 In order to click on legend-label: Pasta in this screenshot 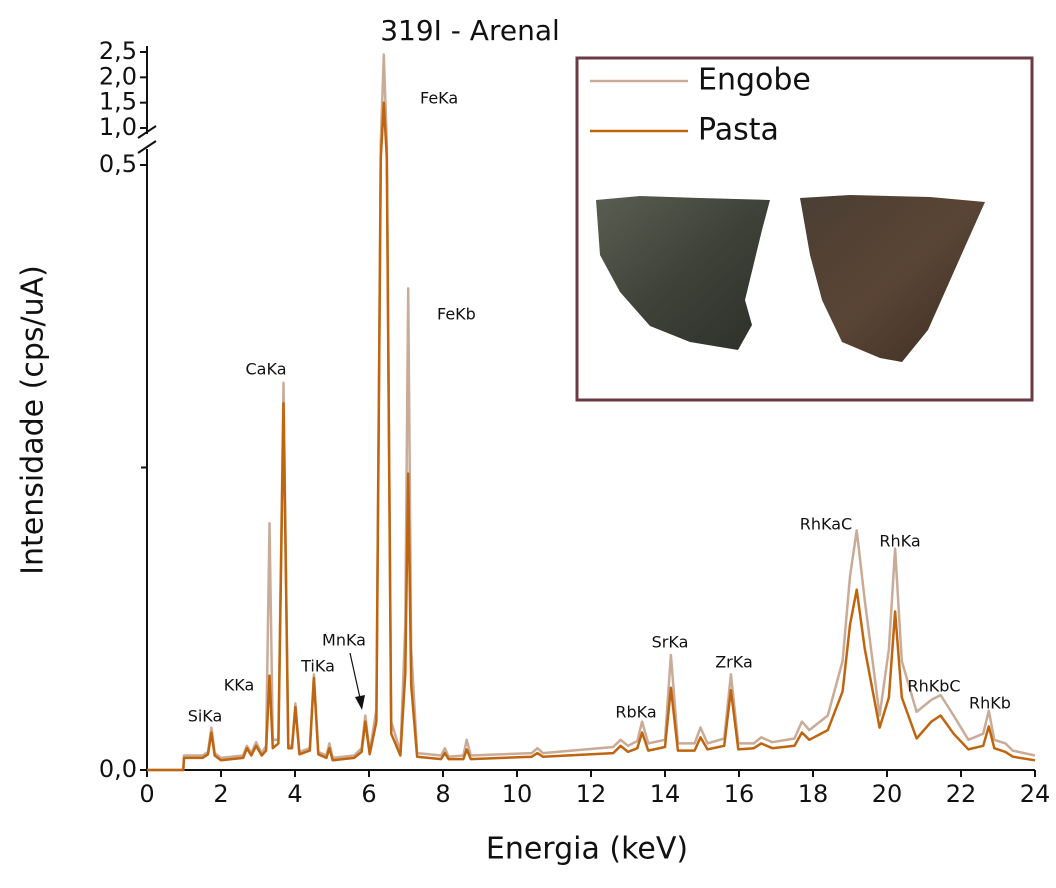, I will do `click(738, 130)`.